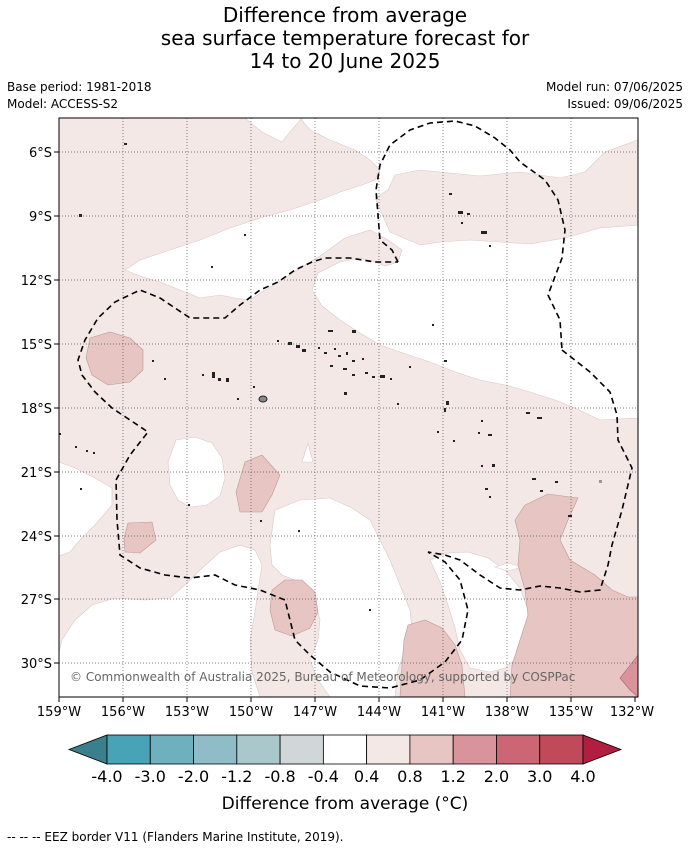  What do you see at coordinates (539, 776) in the screenshot?
I see `colorbar-tick-label: 3.0` at bounding box center [539, 776].